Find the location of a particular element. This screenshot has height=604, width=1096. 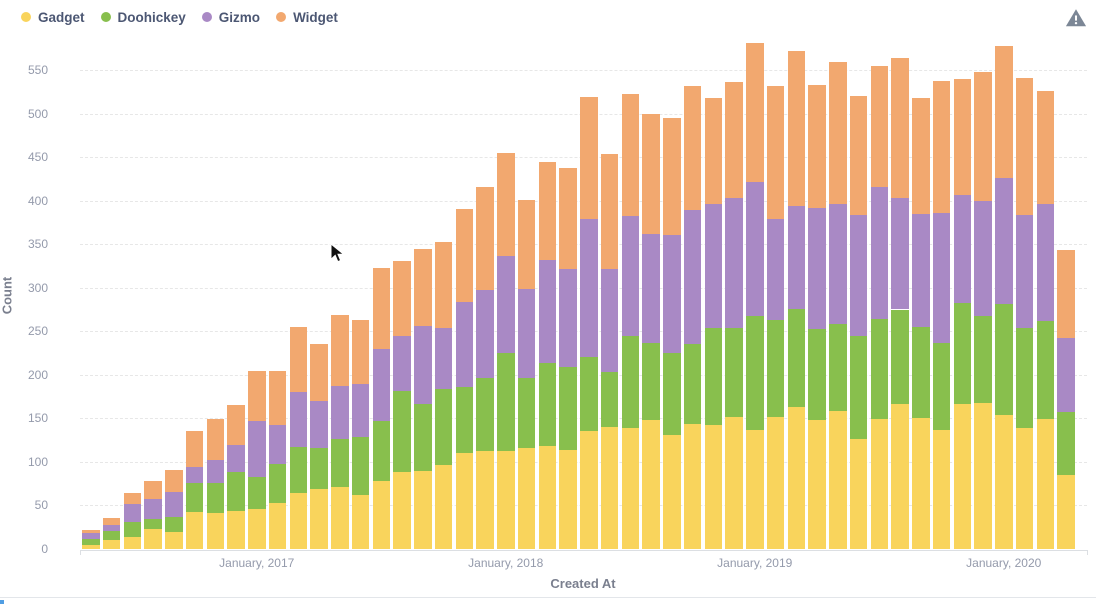

legend-item-gizmo: Gizmo is located at coordinates (230, 17).